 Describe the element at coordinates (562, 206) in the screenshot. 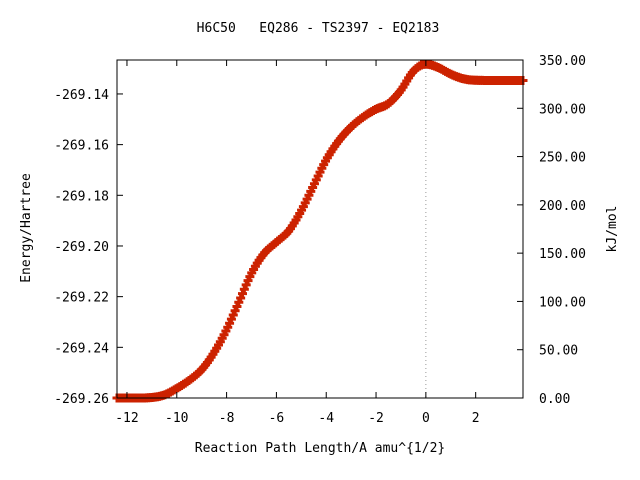

I see `y2-tick-label: 200.00` at that location.